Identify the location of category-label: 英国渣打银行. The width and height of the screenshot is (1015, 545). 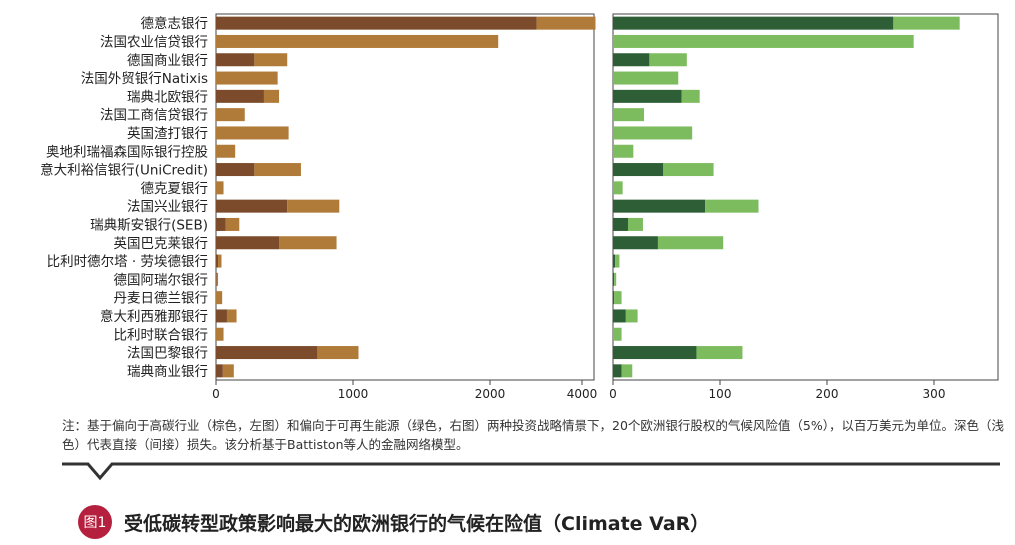
(167, 133).